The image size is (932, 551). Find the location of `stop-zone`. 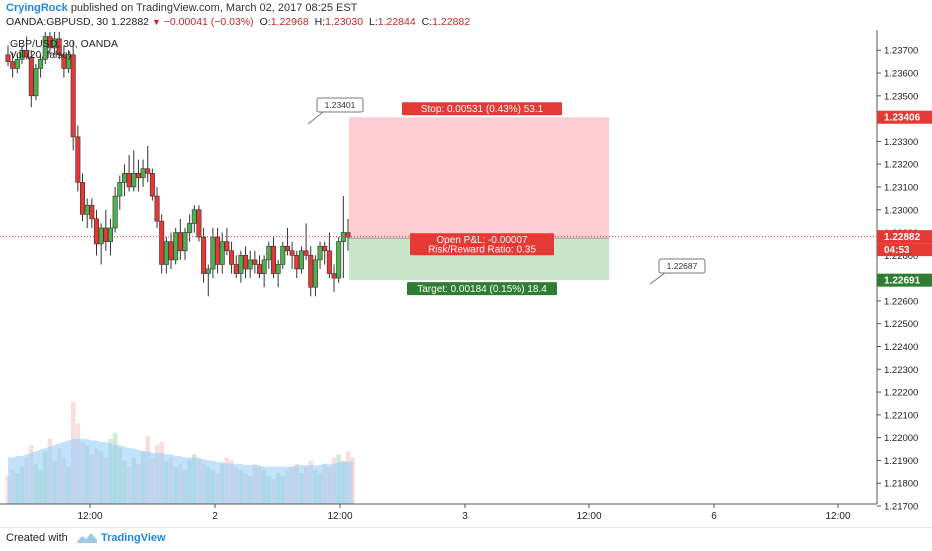

stop-zone is located at coordinates (479, 178).